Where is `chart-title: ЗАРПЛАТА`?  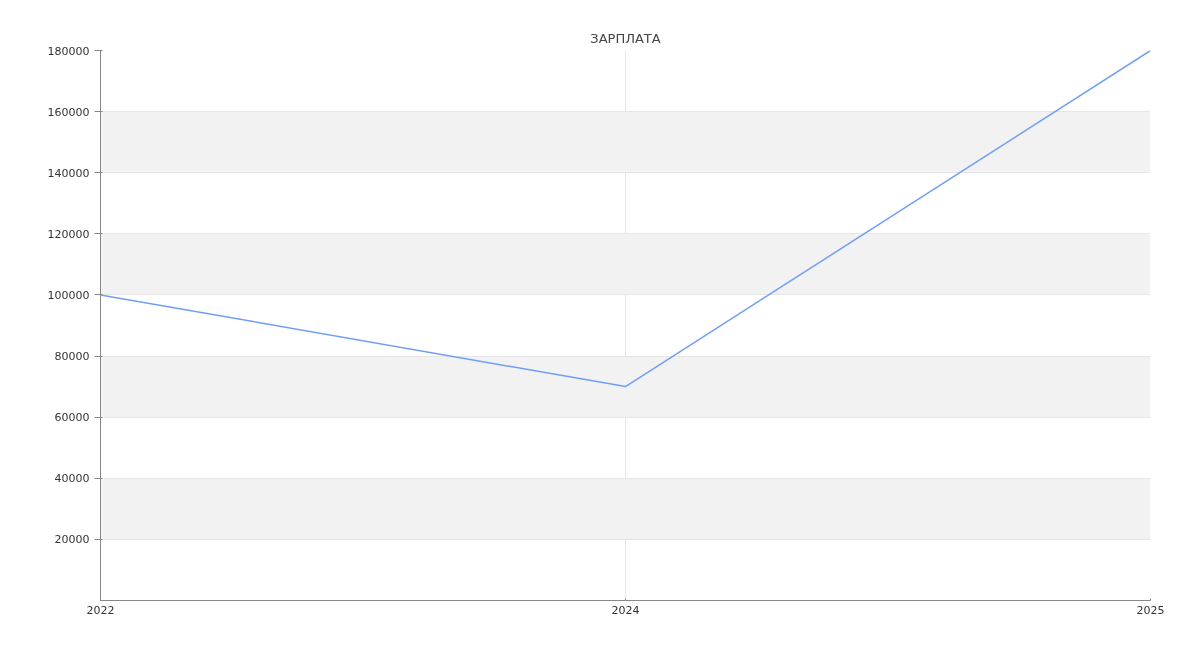 chart-title: ЗАРПЛАТА is located at coordinates (625, 38).